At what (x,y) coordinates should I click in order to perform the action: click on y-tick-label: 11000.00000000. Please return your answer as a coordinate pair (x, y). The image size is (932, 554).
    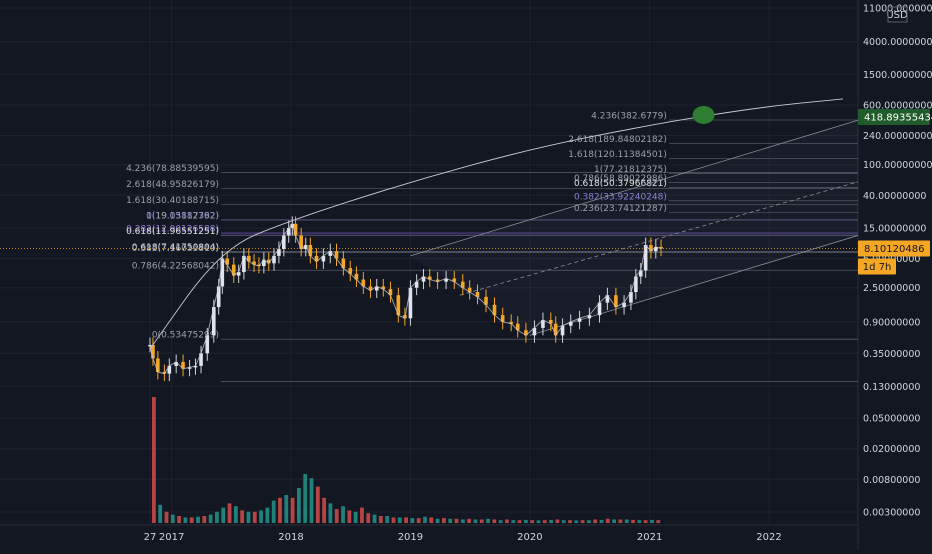
    Looking at the image, I should click on (897, 9).